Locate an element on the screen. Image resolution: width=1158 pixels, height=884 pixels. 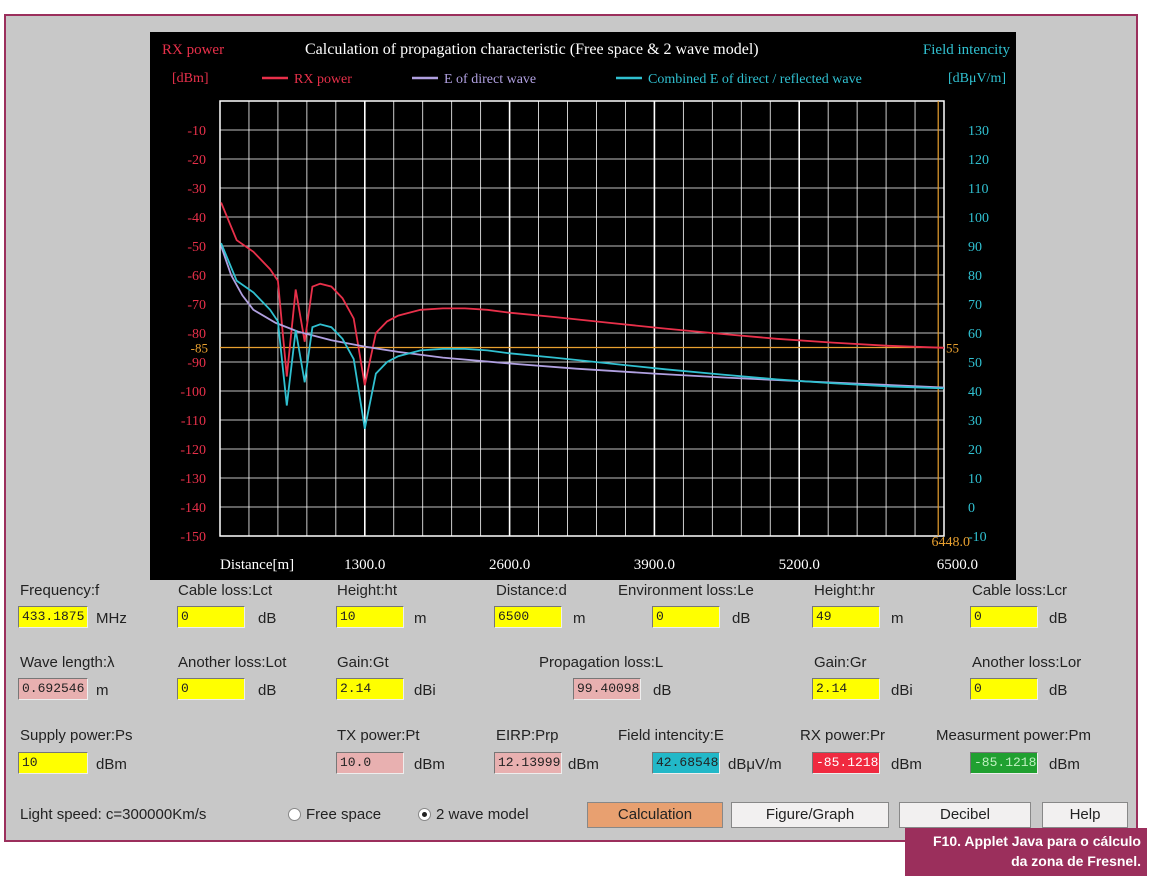
right-tick-label: 90 is located at coordinates (975, 247).